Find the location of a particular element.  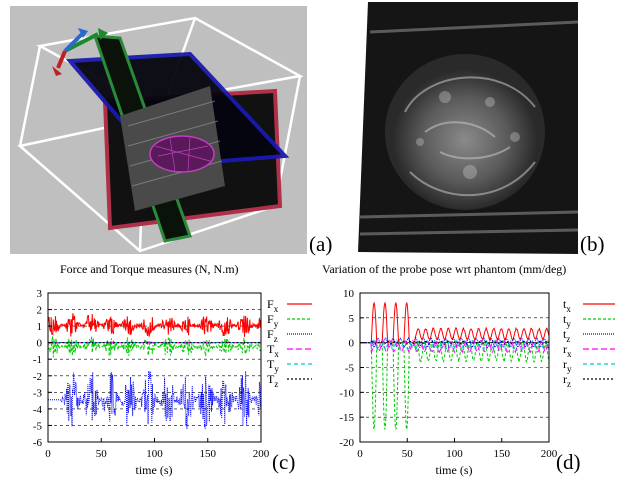

legend-label: Tz is located at coordinates (272, 380).